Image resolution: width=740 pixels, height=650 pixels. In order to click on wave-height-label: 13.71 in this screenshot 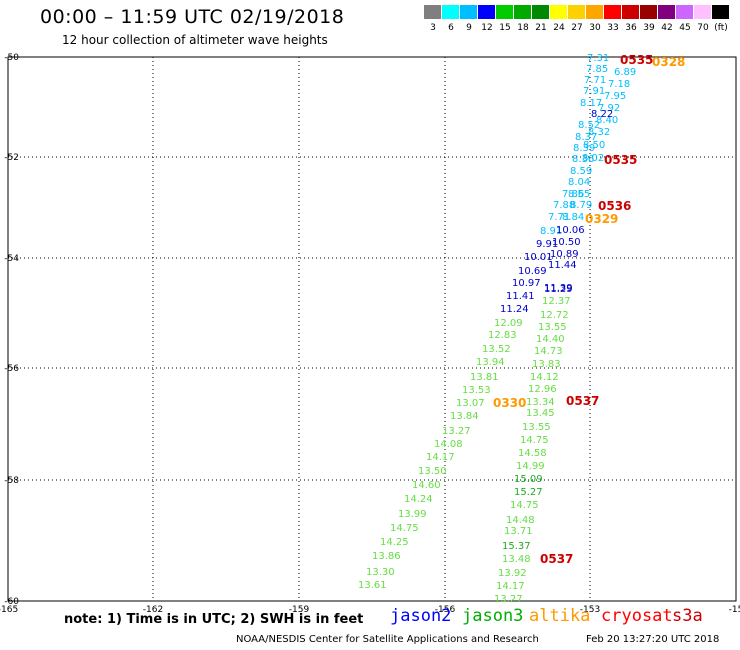, I will do `click(518, 531)`.